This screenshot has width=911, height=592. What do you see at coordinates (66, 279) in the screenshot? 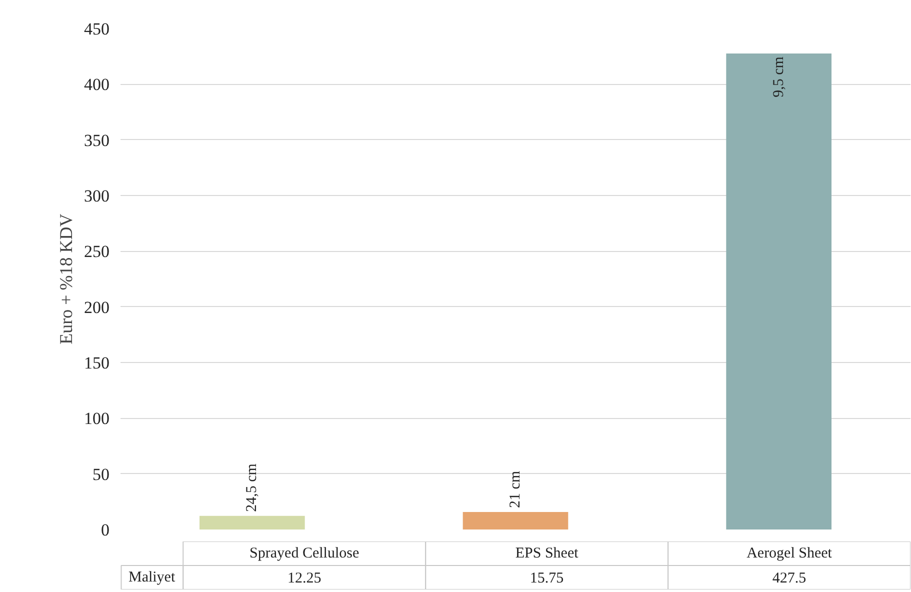
I see `y-axis-title: Euro + %18 KDV` at bounding box center [66, 279].